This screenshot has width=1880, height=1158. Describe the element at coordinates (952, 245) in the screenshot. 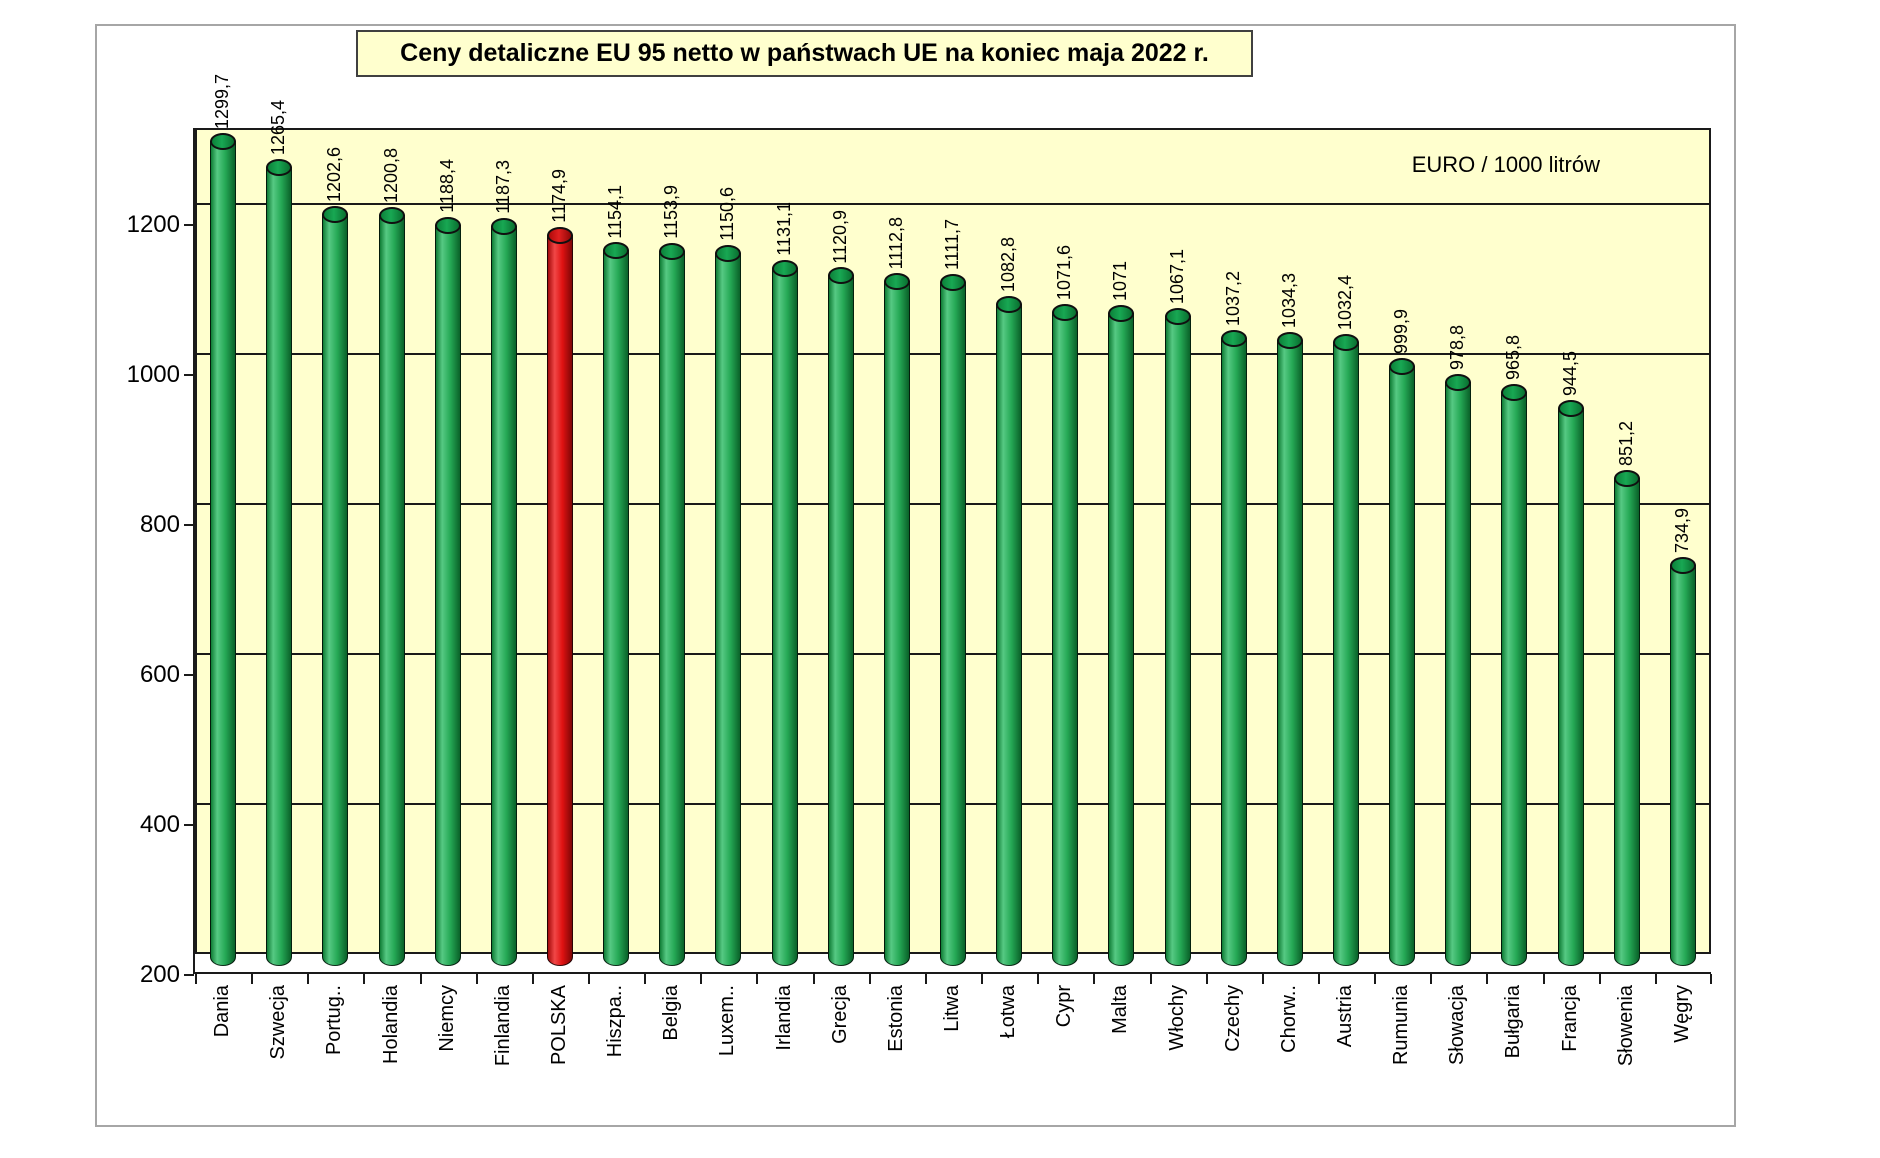

I see `bar-value-label: 1111,7` at that location.